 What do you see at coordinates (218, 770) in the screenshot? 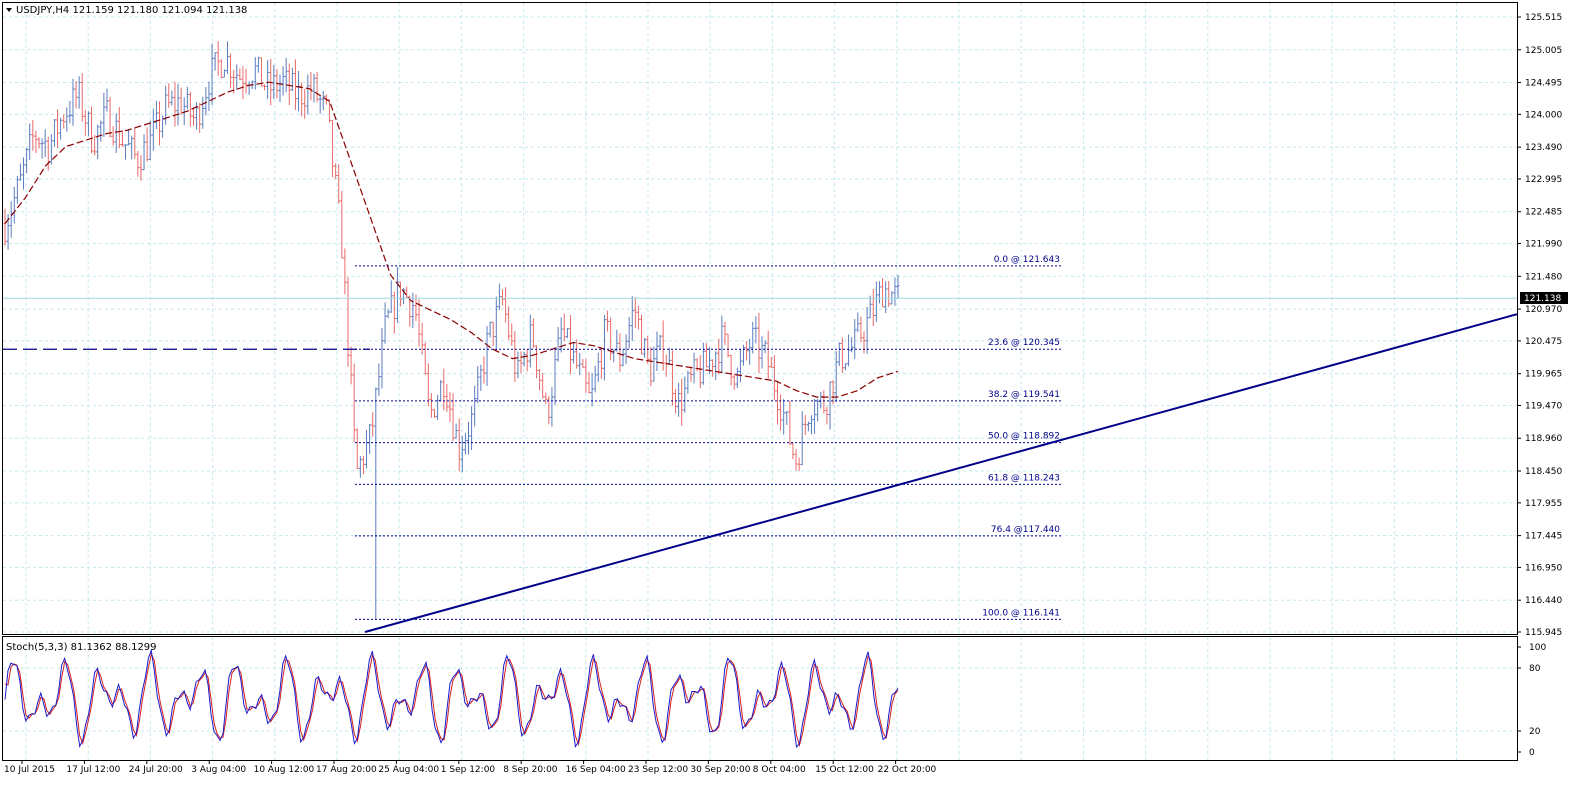
I see `time-tick-label: 3 Aug 04:00` at bounding box center [218, 770].